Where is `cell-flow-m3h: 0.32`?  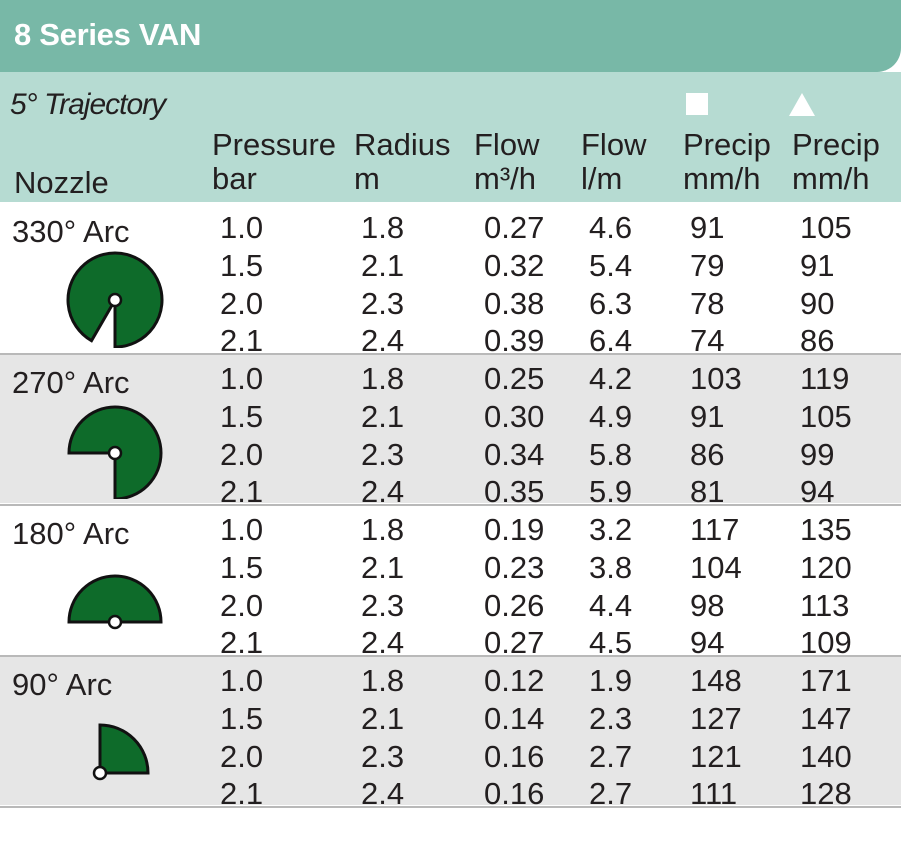
cell-flow-m3h: 0.32 is located at coordinates (514, 265).